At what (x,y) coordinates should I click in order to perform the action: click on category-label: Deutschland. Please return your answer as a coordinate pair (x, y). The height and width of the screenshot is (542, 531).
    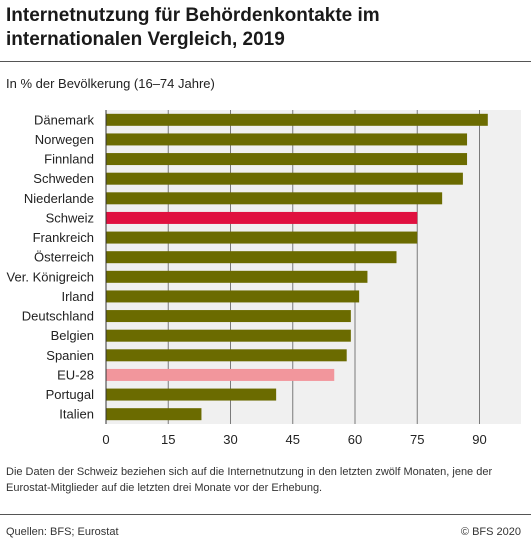
    Looking at the image, I should click on (58, 316).